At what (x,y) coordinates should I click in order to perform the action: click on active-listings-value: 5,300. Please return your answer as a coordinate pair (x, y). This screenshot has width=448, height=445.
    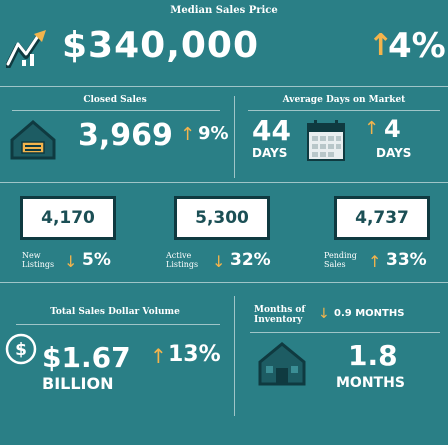
    Looking at the image, I should click on (222, 218).